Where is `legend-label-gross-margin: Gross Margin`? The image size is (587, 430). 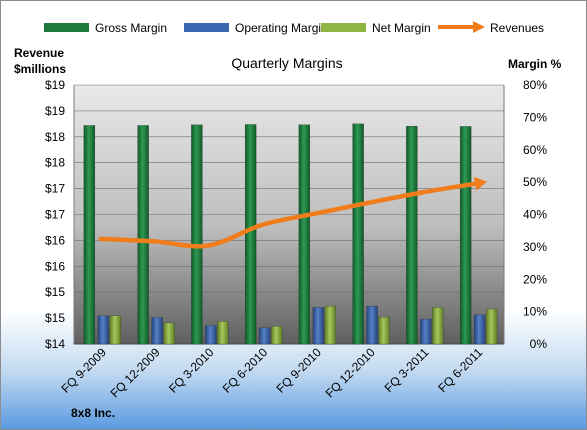 legend-label-gross-margin: Gross Margin is located at coordinates (131, 28).